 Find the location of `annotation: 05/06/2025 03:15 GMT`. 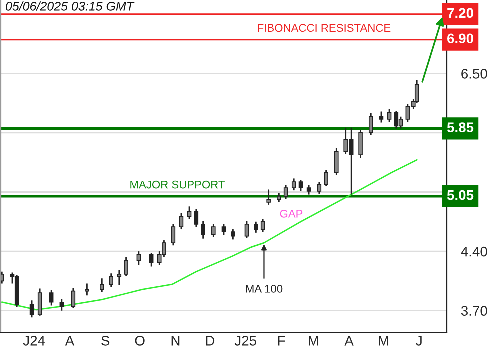

annotation: 05/06/2025 03:15 GMT is located at coordinates (70, 6).